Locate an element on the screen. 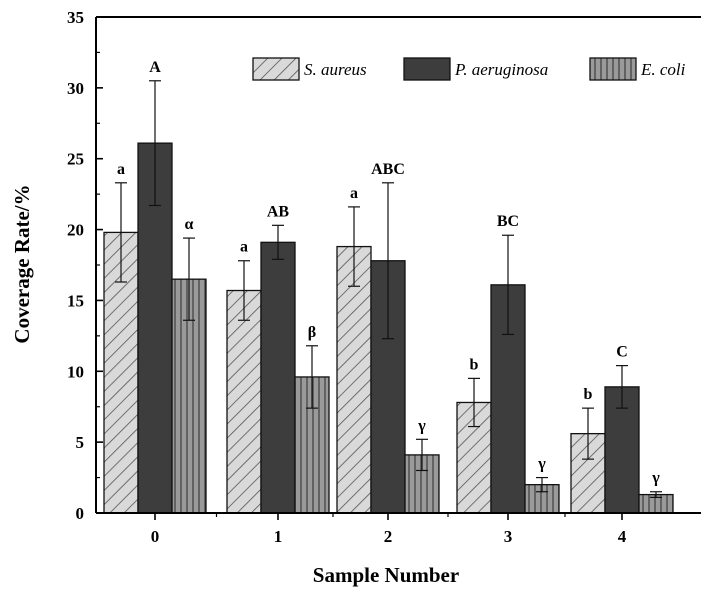 This screenshot has height=589, width=701. y-tick-label-25: 25 is located at coordinates (75, 159).